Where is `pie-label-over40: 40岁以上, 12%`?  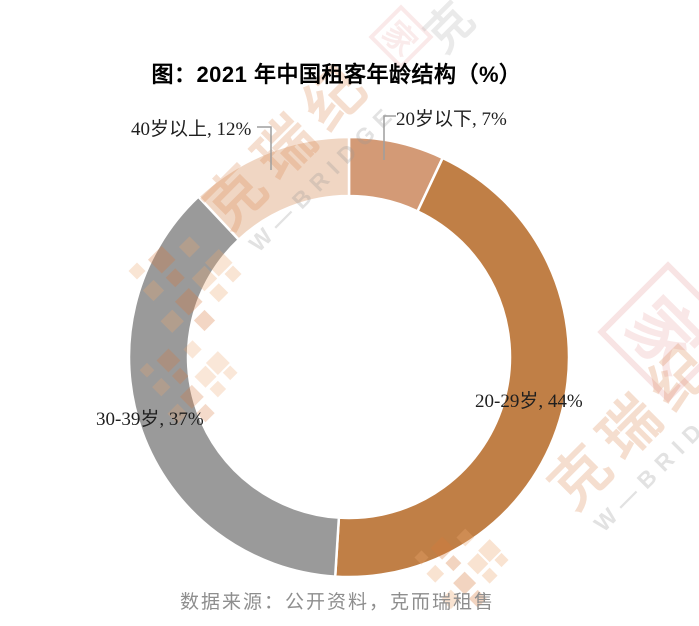 pie-label-over40: 40岁以上, 12% is located at coordinates (191, 129).